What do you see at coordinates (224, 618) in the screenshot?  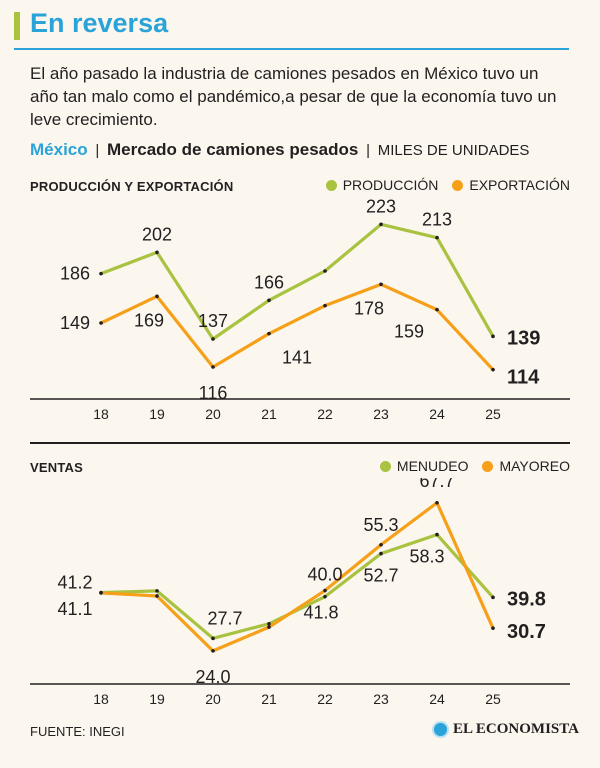 I see `data-label: 27.7` at bounding box center [224, 618].